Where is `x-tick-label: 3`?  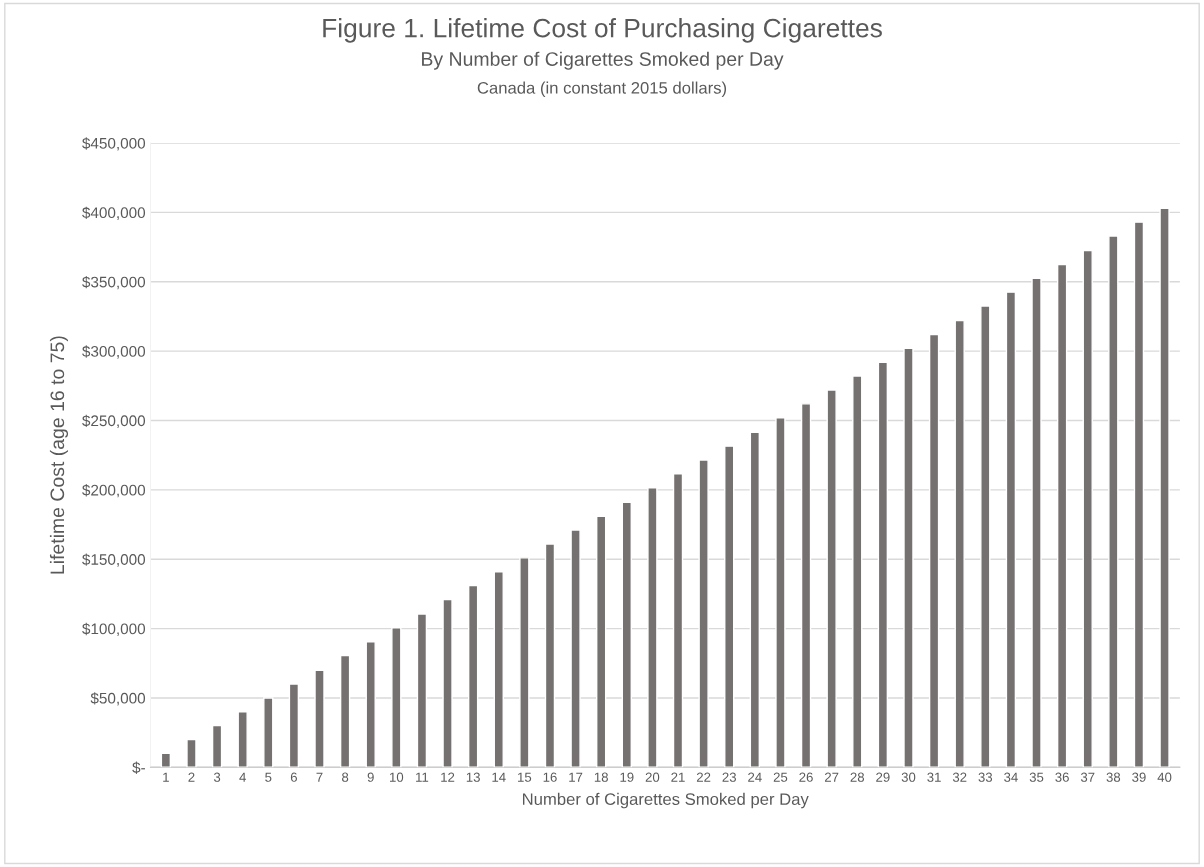
x-tick-label: 3 is located at coordinates (217, 777).